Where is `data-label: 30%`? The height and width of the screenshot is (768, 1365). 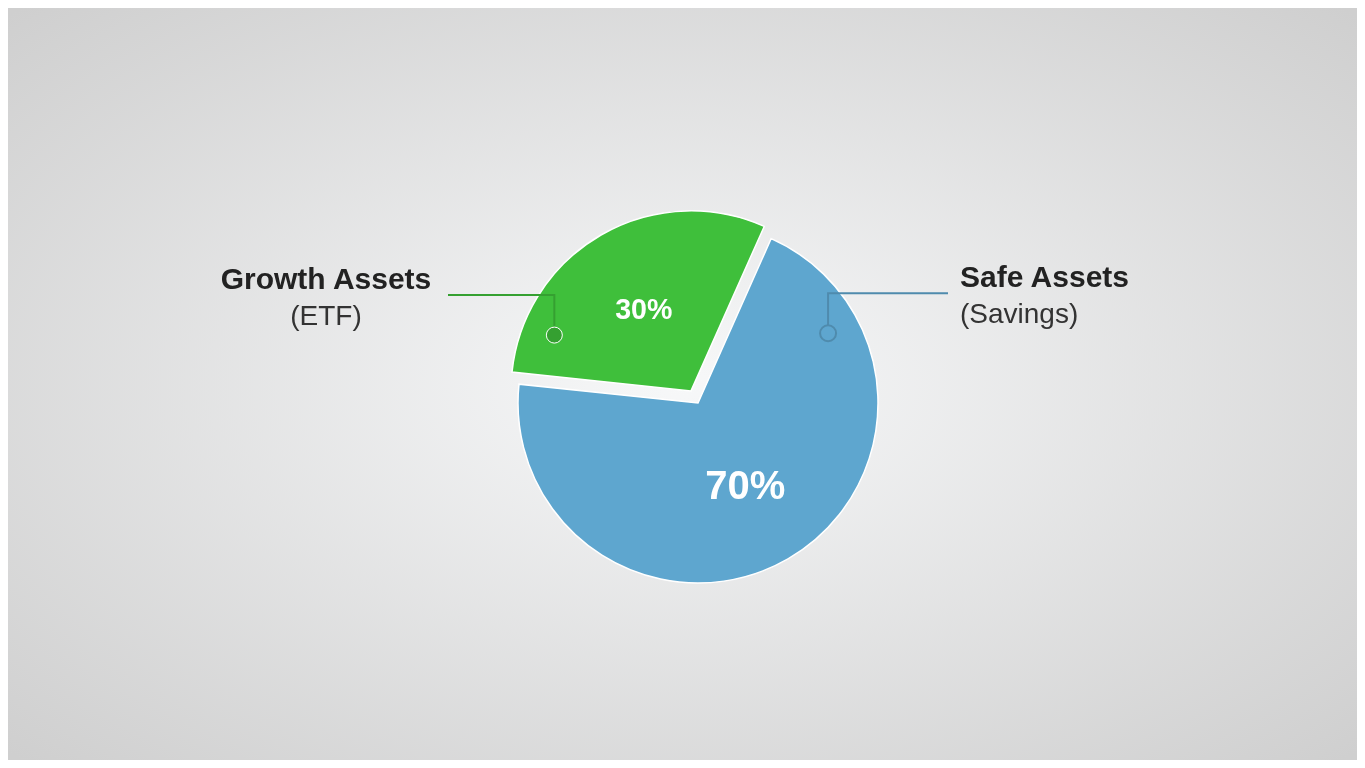
data-label: 30% is located at coordinates (644, 309).